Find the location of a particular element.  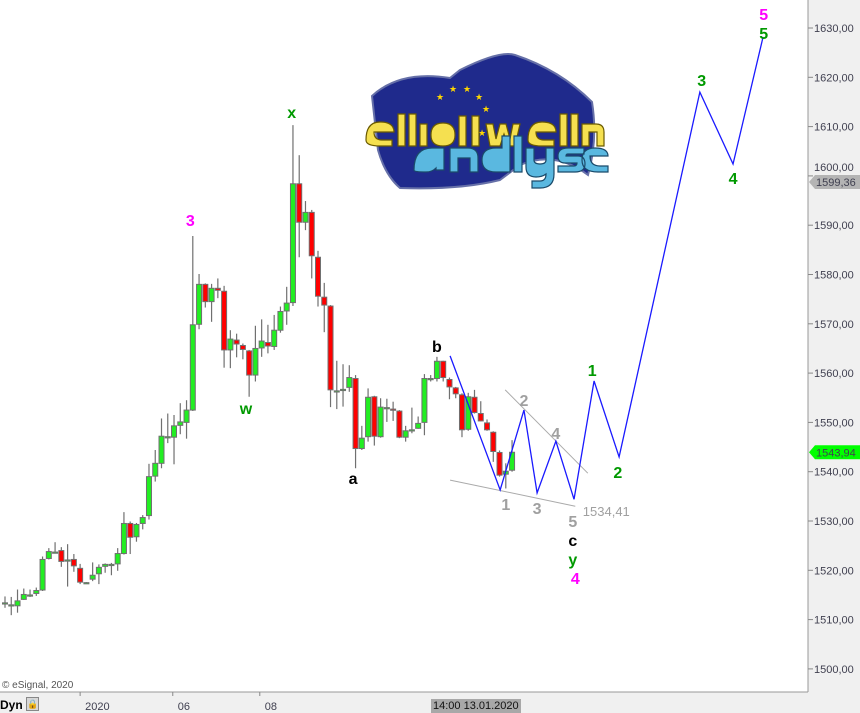

dyn-mode-label: Dyn is located at coordinates (11, 705).